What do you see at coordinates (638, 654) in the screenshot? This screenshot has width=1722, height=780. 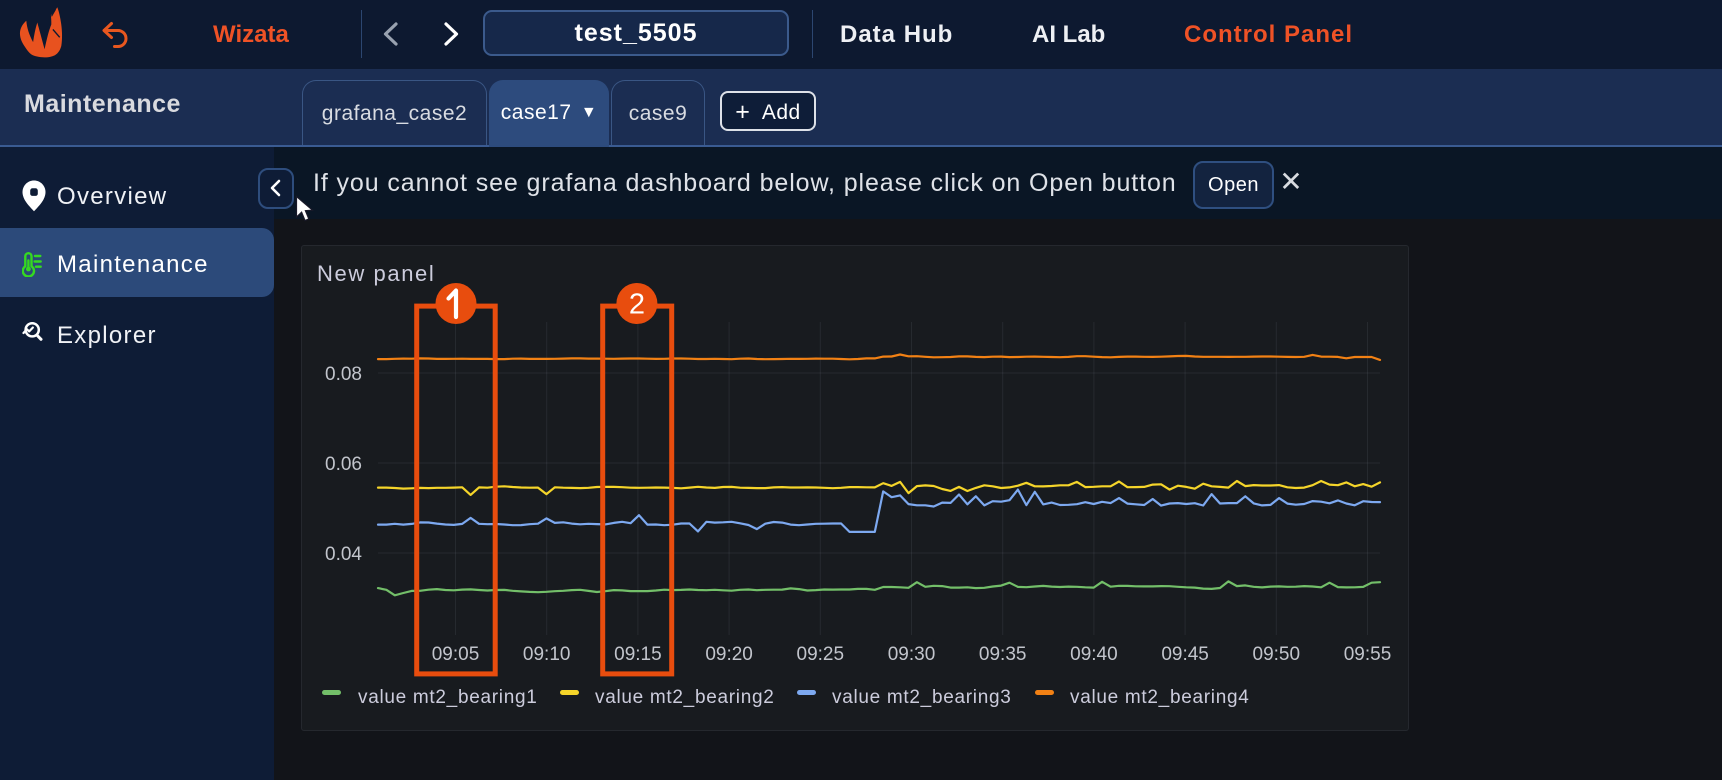 I see `svg-text: 09:15` at bounding box center [638, 654].